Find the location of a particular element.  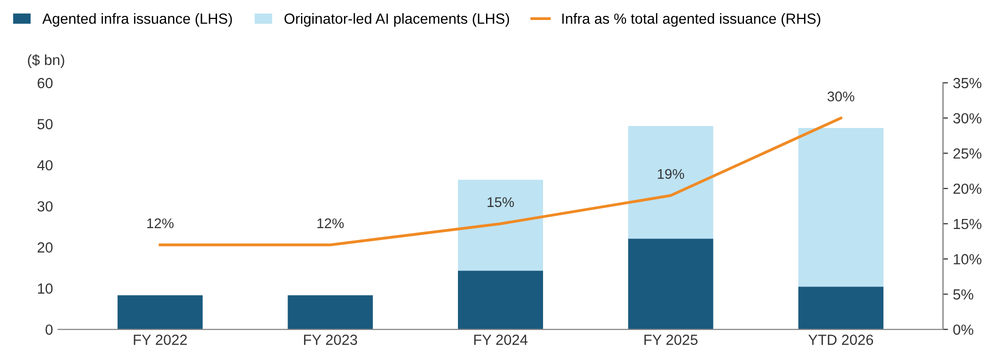

y-tick-label: 0 is located at coordinates (49, 329).